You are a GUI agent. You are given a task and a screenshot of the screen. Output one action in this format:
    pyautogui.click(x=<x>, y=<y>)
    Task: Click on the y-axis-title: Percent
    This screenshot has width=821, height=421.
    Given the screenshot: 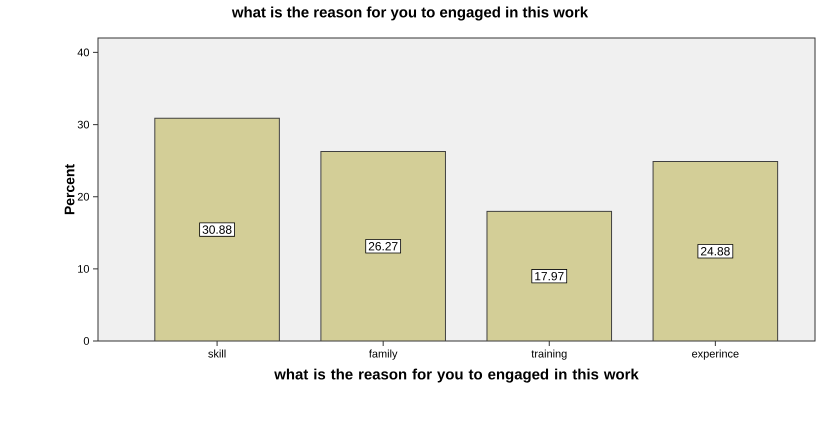 What is the action you would take?
    pyautogui.click(x=69, y=189)
    